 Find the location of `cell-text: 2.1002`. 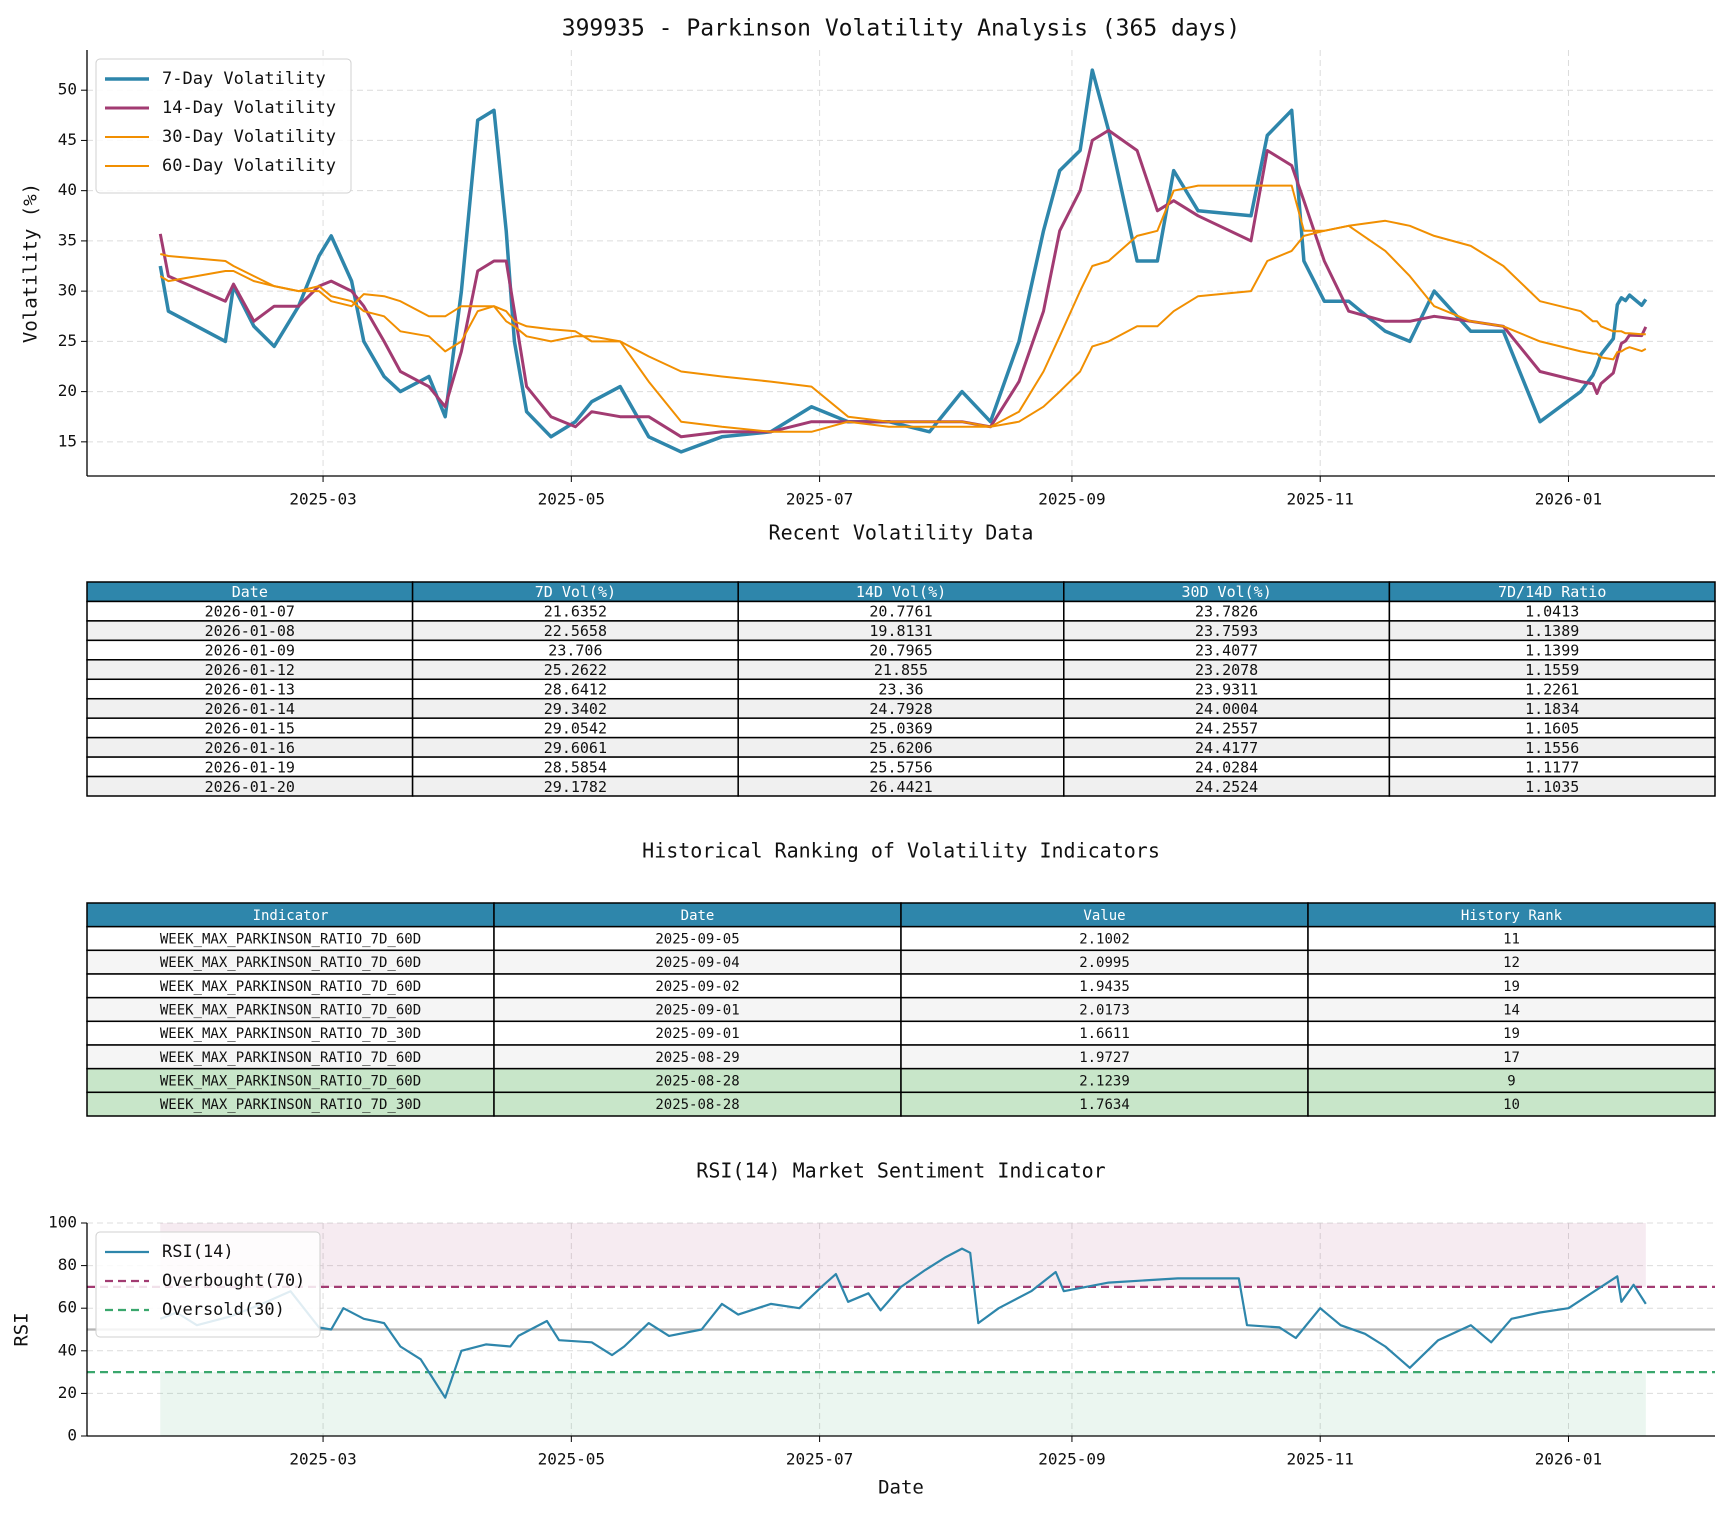

cell-text: 2.1002 is located at coordinates (1104, 940).